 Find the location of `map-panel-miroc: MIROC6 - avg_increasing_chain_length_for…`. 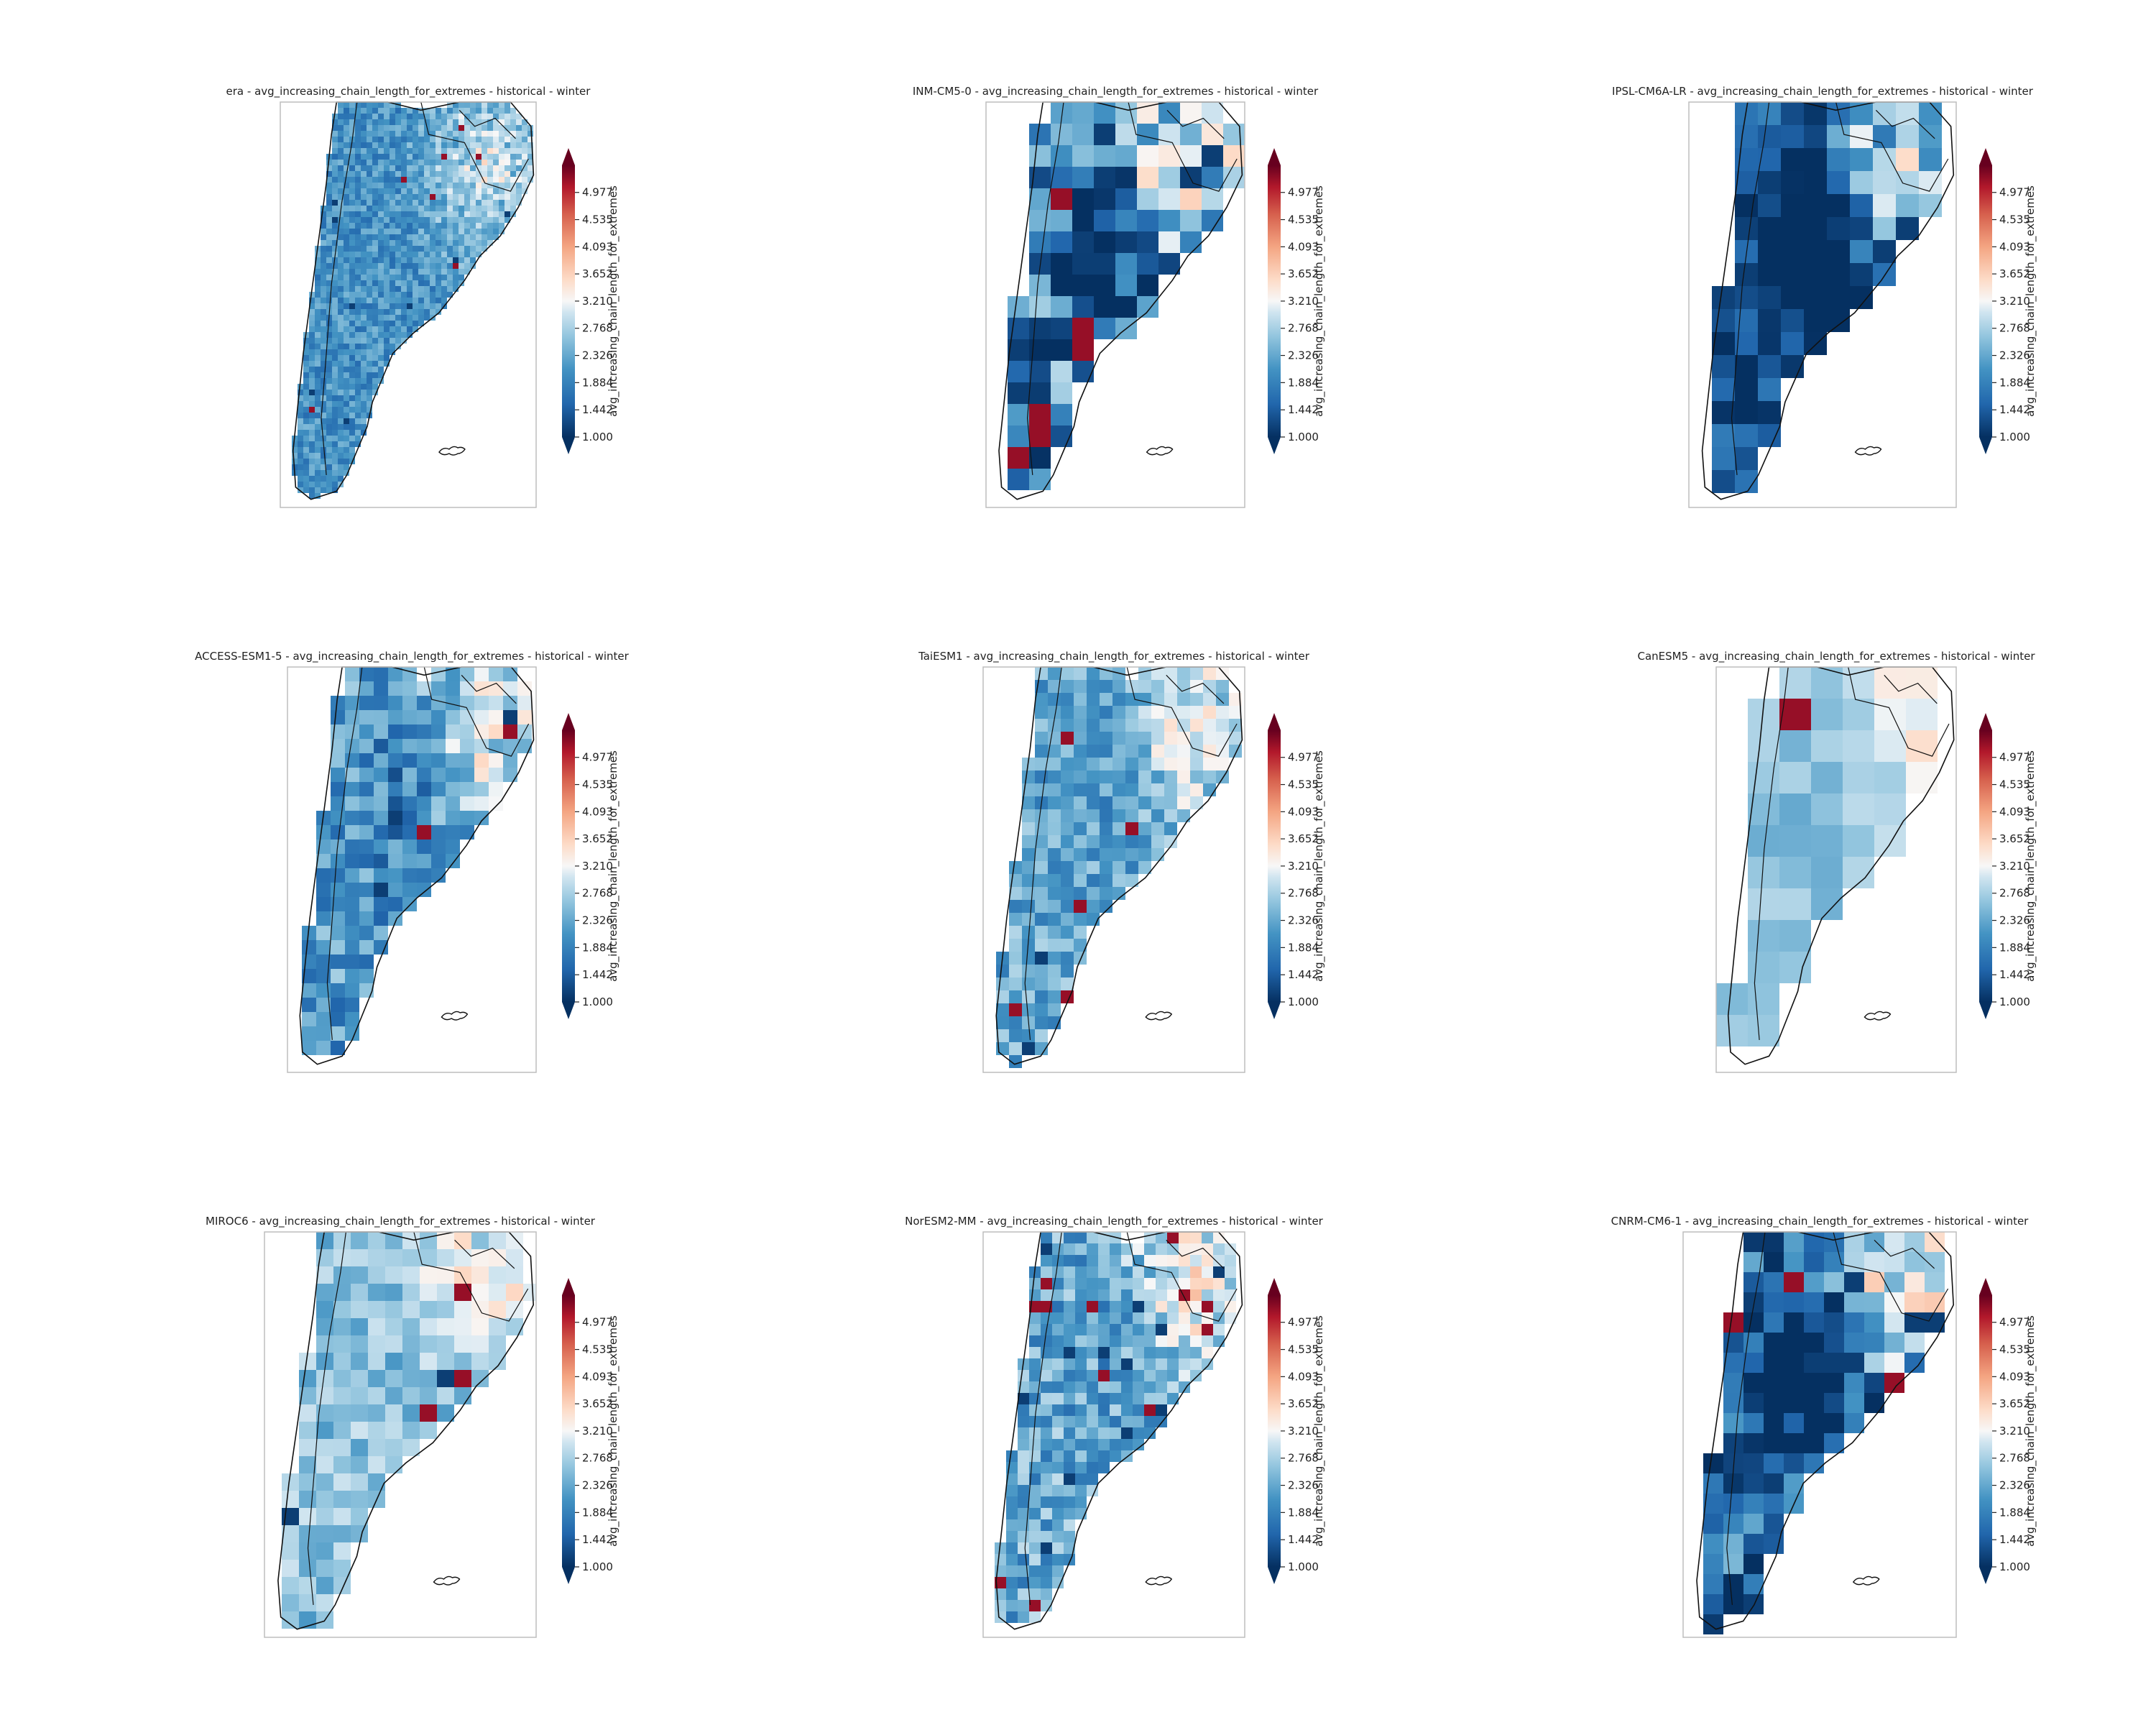

map-panel-miroc: MIROC6 - avg_increasing_chain_length_for… is located at coordinates (413, 1426).